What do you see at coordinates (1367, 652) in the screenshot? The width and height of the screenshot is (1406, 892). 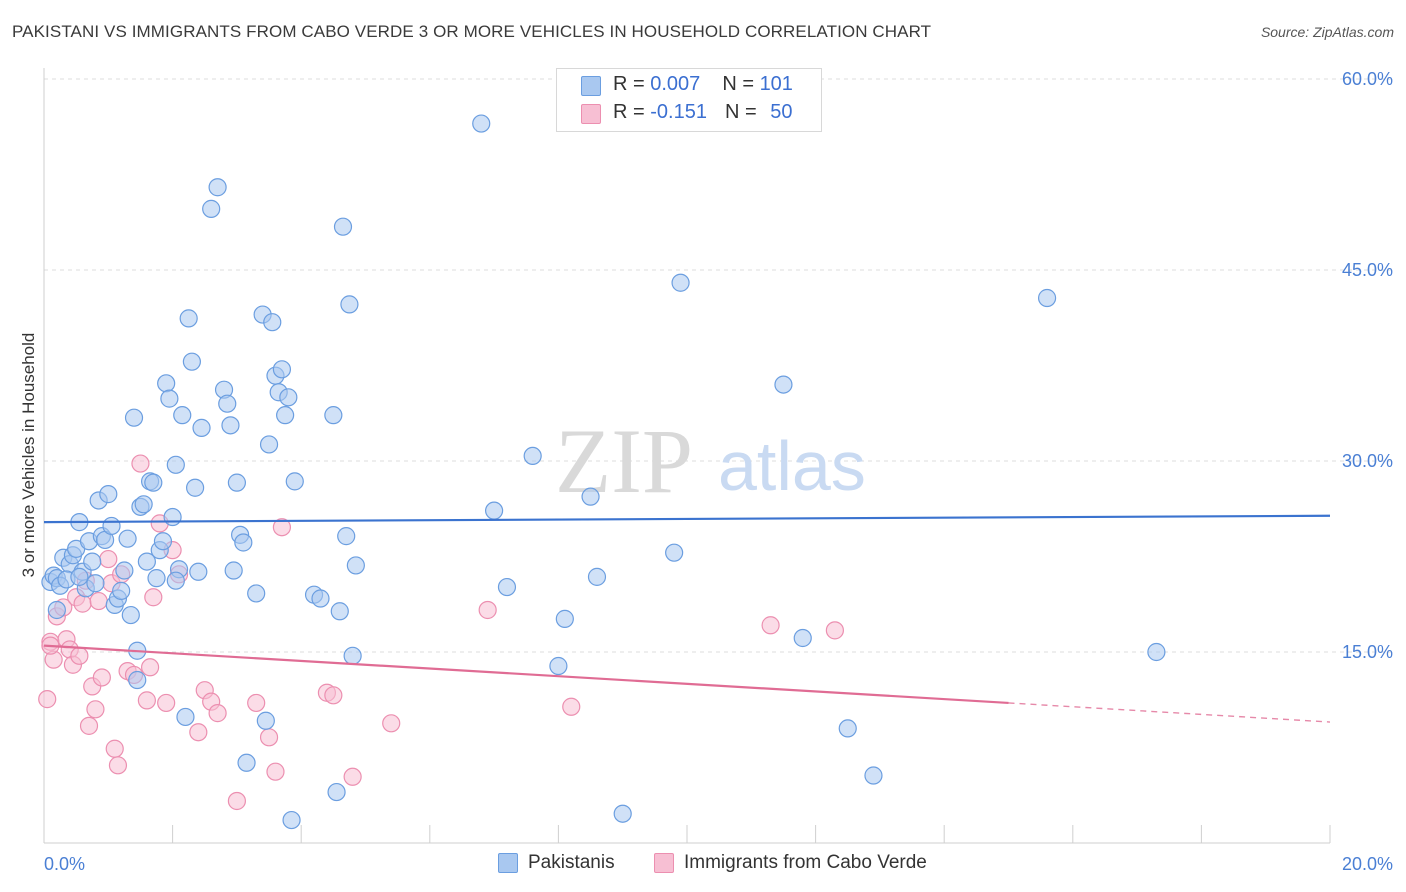 I see `y-tick-label: 15.0%` at bounding box center [1367, 652].